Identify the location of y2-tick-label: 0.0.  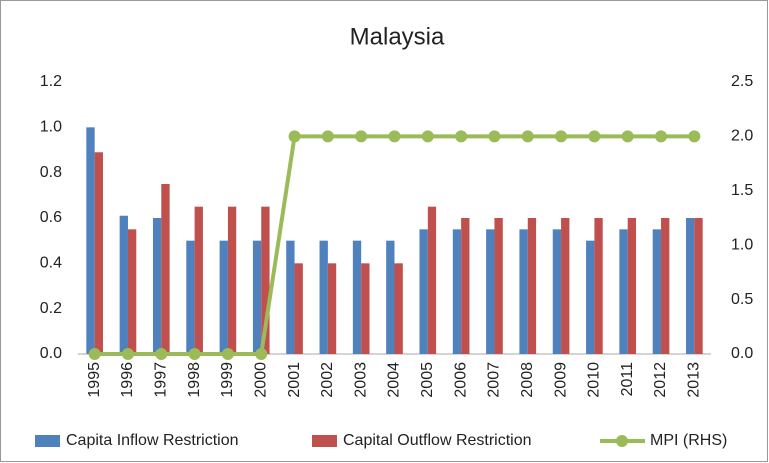
(742, 353).